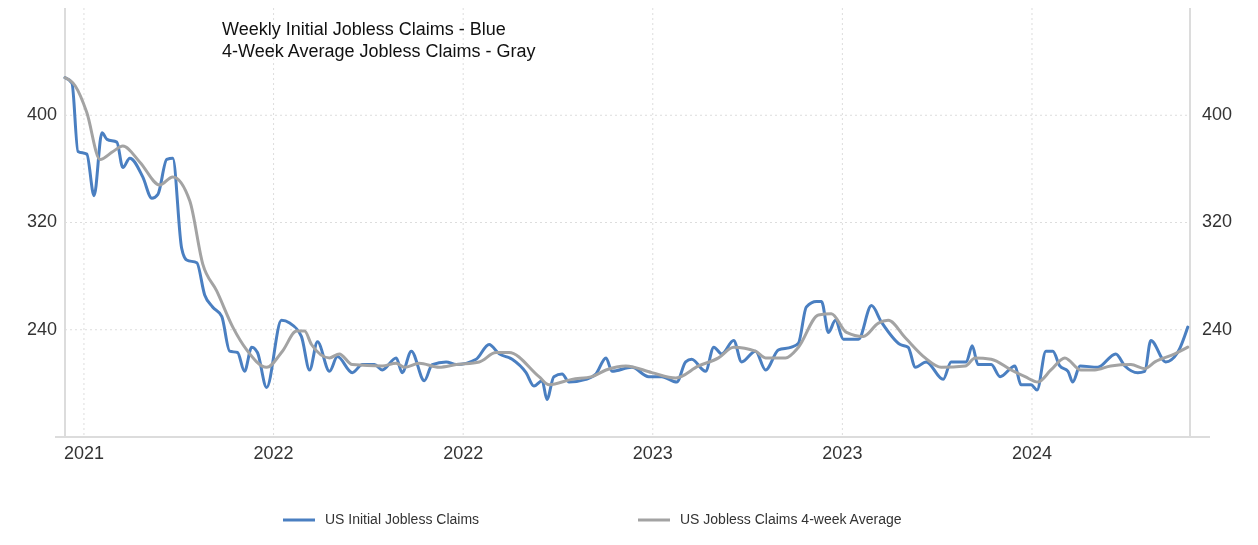 The image size is (1258, 545). I want to click on y2-tick-label: 320, so click(1217, 221).